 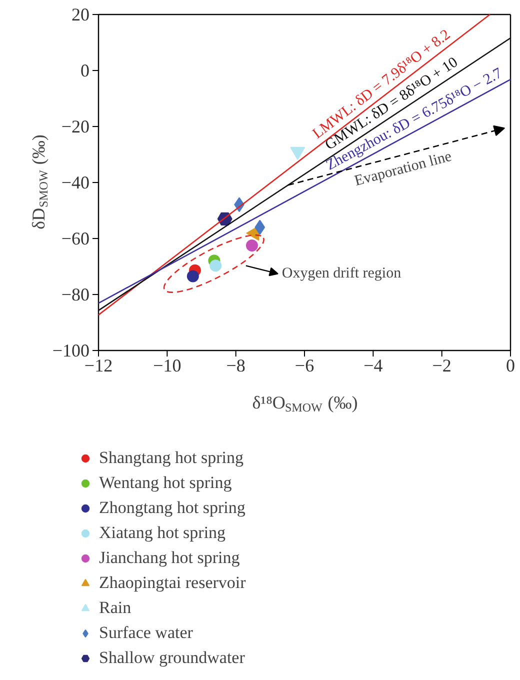 What do you see at coordinates (169, 558) in the screenshot?
I see `legend-label: Jianchang hot spring` at bounding box center [169, 558].